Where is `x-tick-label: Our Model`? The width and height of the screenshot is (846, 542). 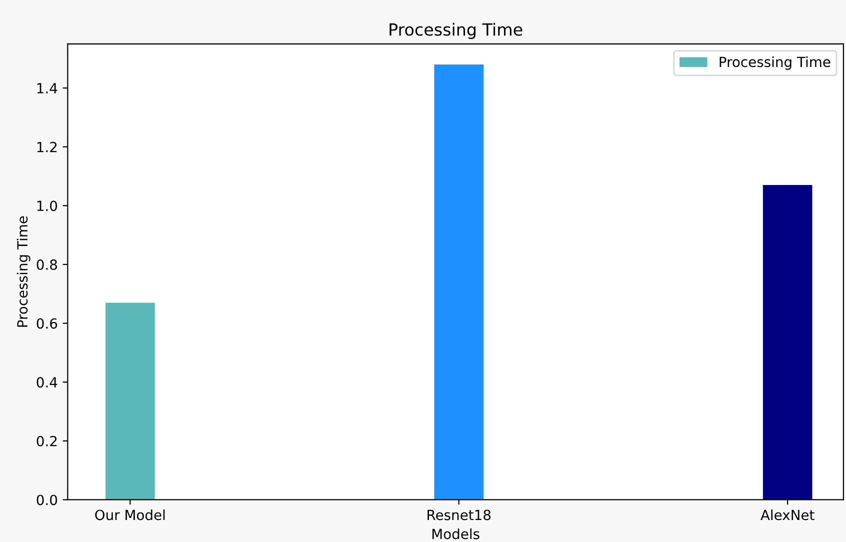 x-tick-label: Our Model is located at coordinates (130, 514).